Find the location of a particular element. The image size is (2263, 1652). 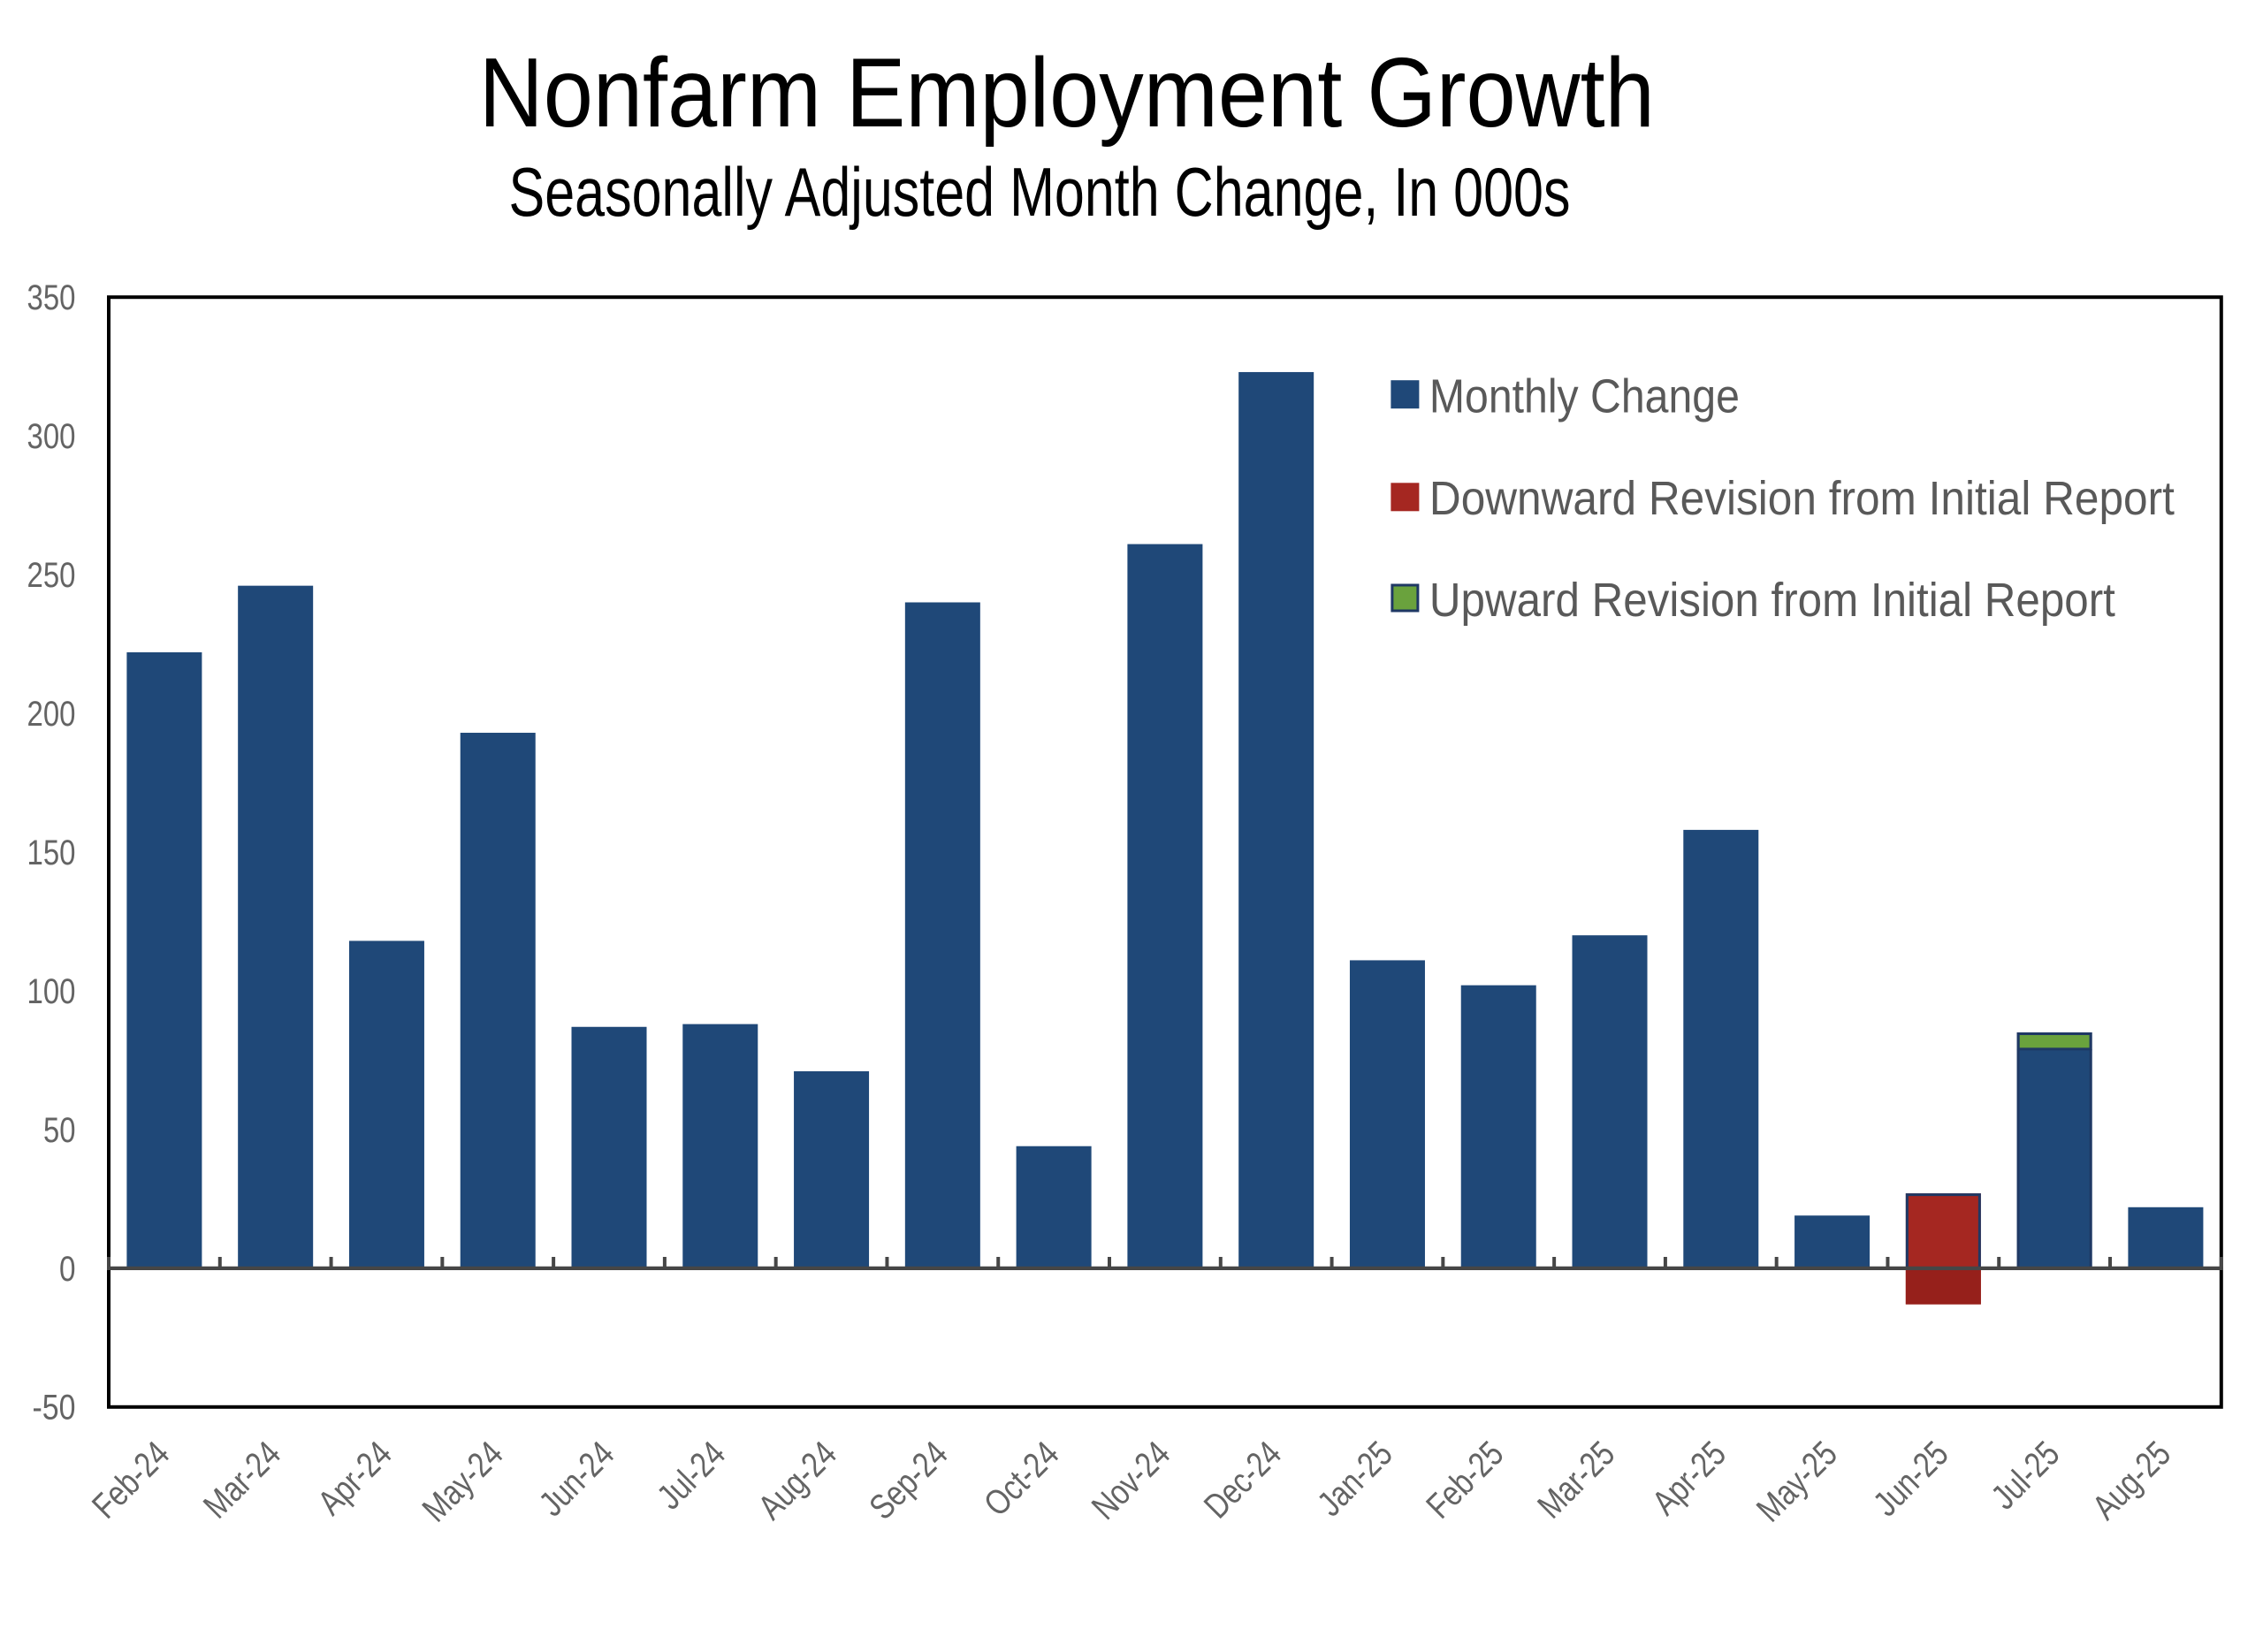

svg-text: 200 is located at coordinates (51, 715).